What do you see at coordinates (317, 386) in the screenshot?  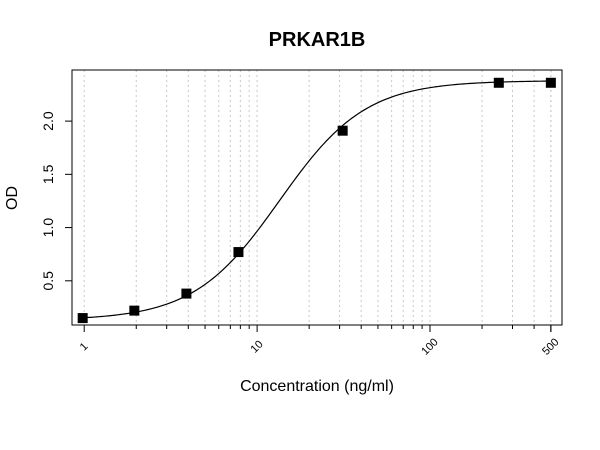 I see `x-axis-label: Concentration (ng/ml)` at bounding box center [317, 386].